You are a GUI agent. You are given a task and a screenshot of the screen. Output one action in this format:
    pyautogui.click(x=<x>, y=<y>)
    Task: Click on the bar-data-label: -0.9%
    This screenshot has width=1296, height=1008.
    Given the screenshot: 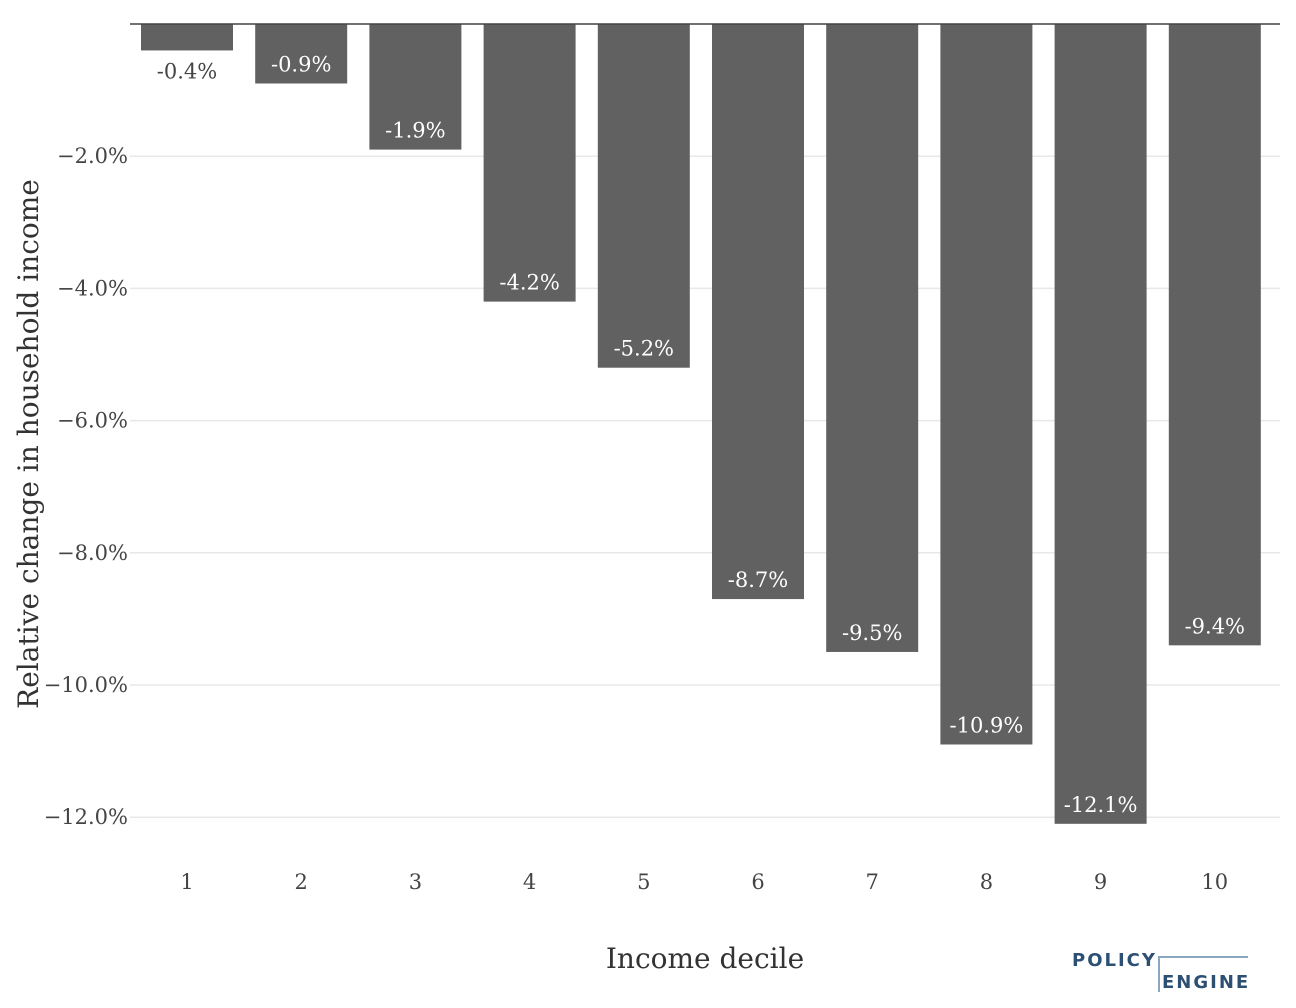 What is the action you would take?
    pyautogui.click(x=301, y=64)
    